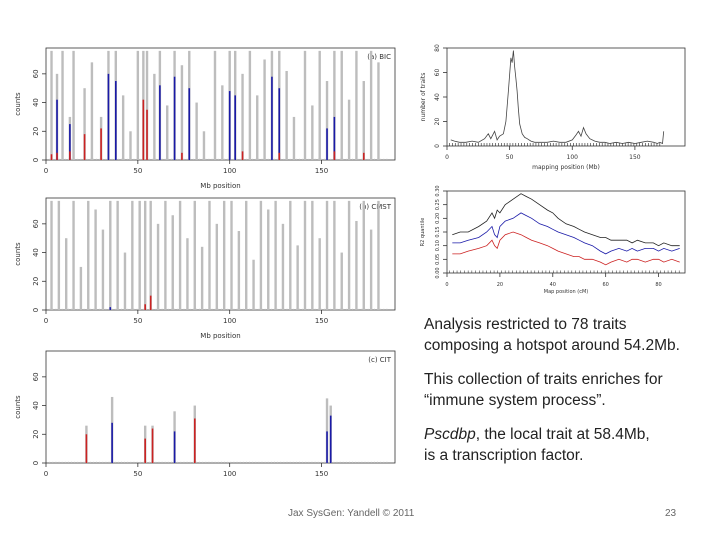 The width and height of the screenshot is (720, 540). Describe the element at coordinates (557, 97) in the screenshot. I see `series-line-traits` at that location.